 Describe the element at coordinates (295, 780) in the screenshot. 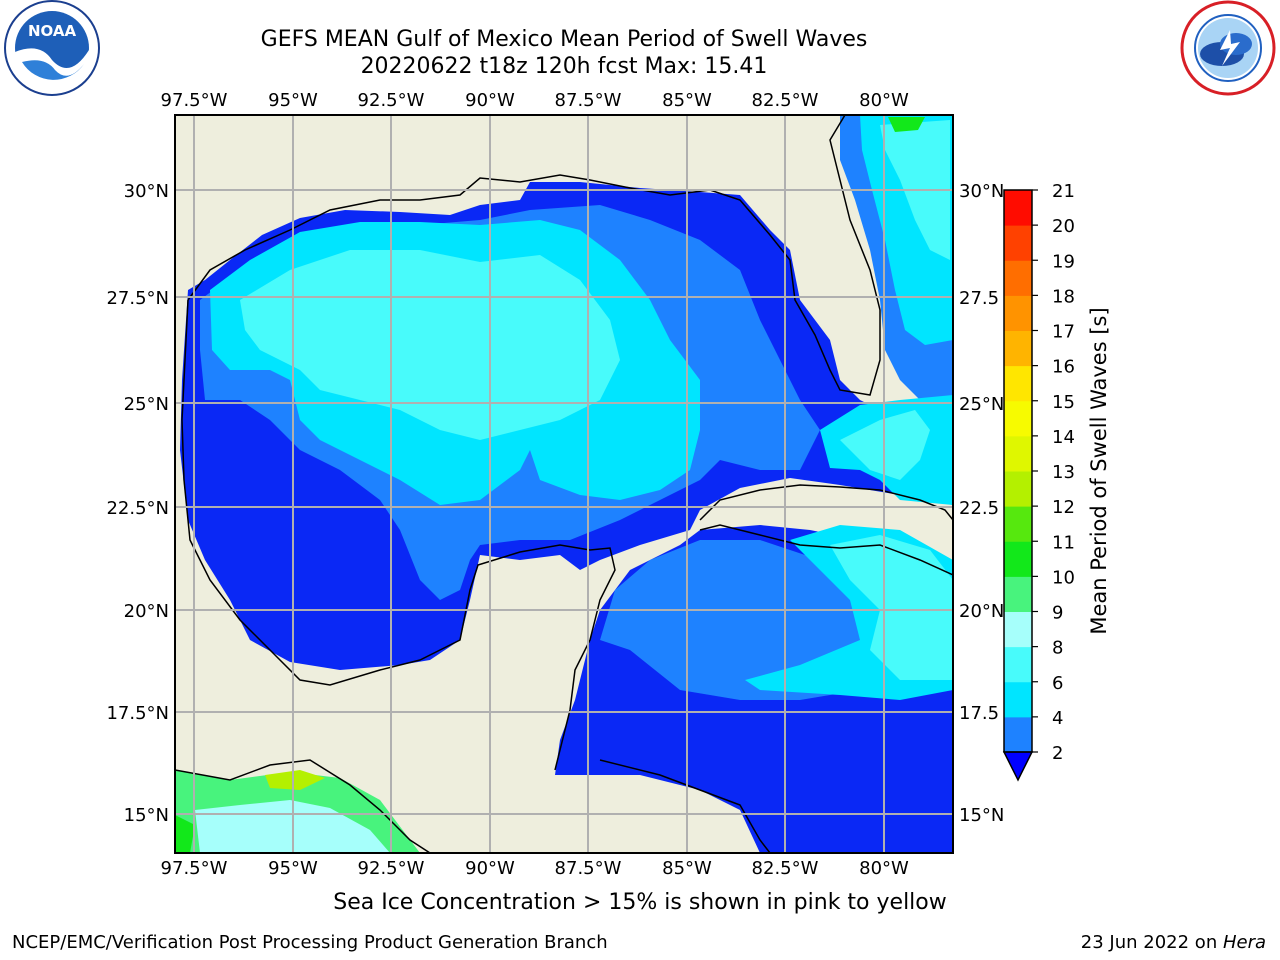

I see `water-yellow-green-pacific` at that location.